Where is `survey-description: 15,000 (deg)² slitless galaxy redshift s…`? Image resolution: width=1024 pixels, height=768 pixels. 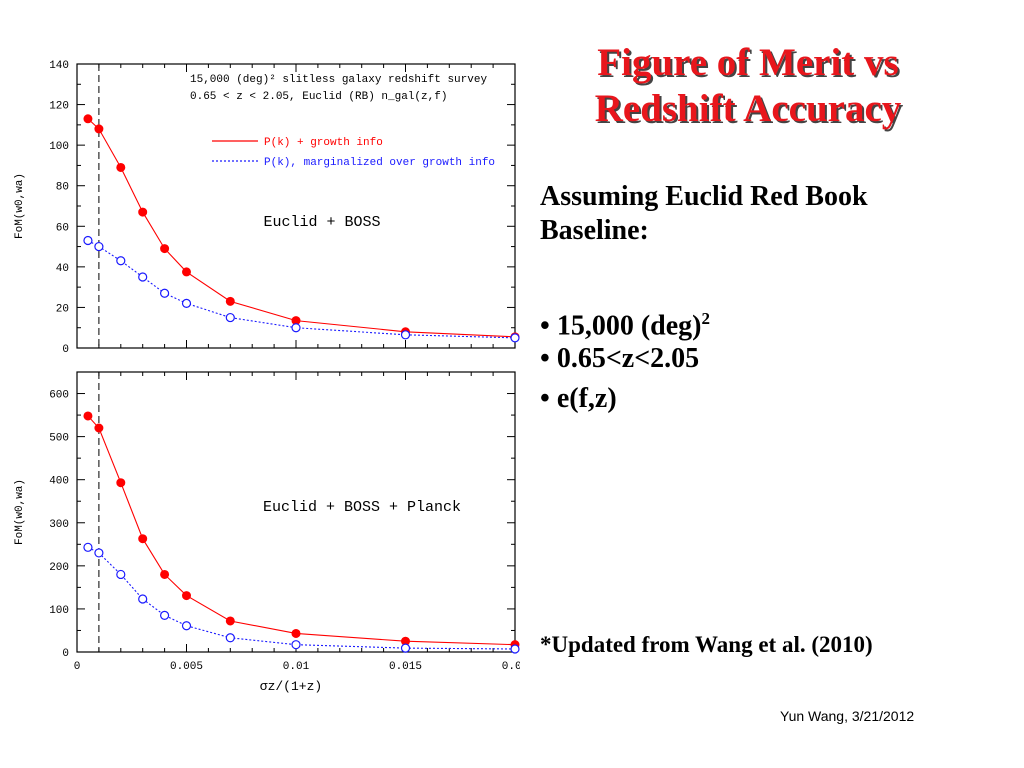
survey-description: 15,000 (deg)² slitless galaxy redshift s… is located at coordinates (338, 80).